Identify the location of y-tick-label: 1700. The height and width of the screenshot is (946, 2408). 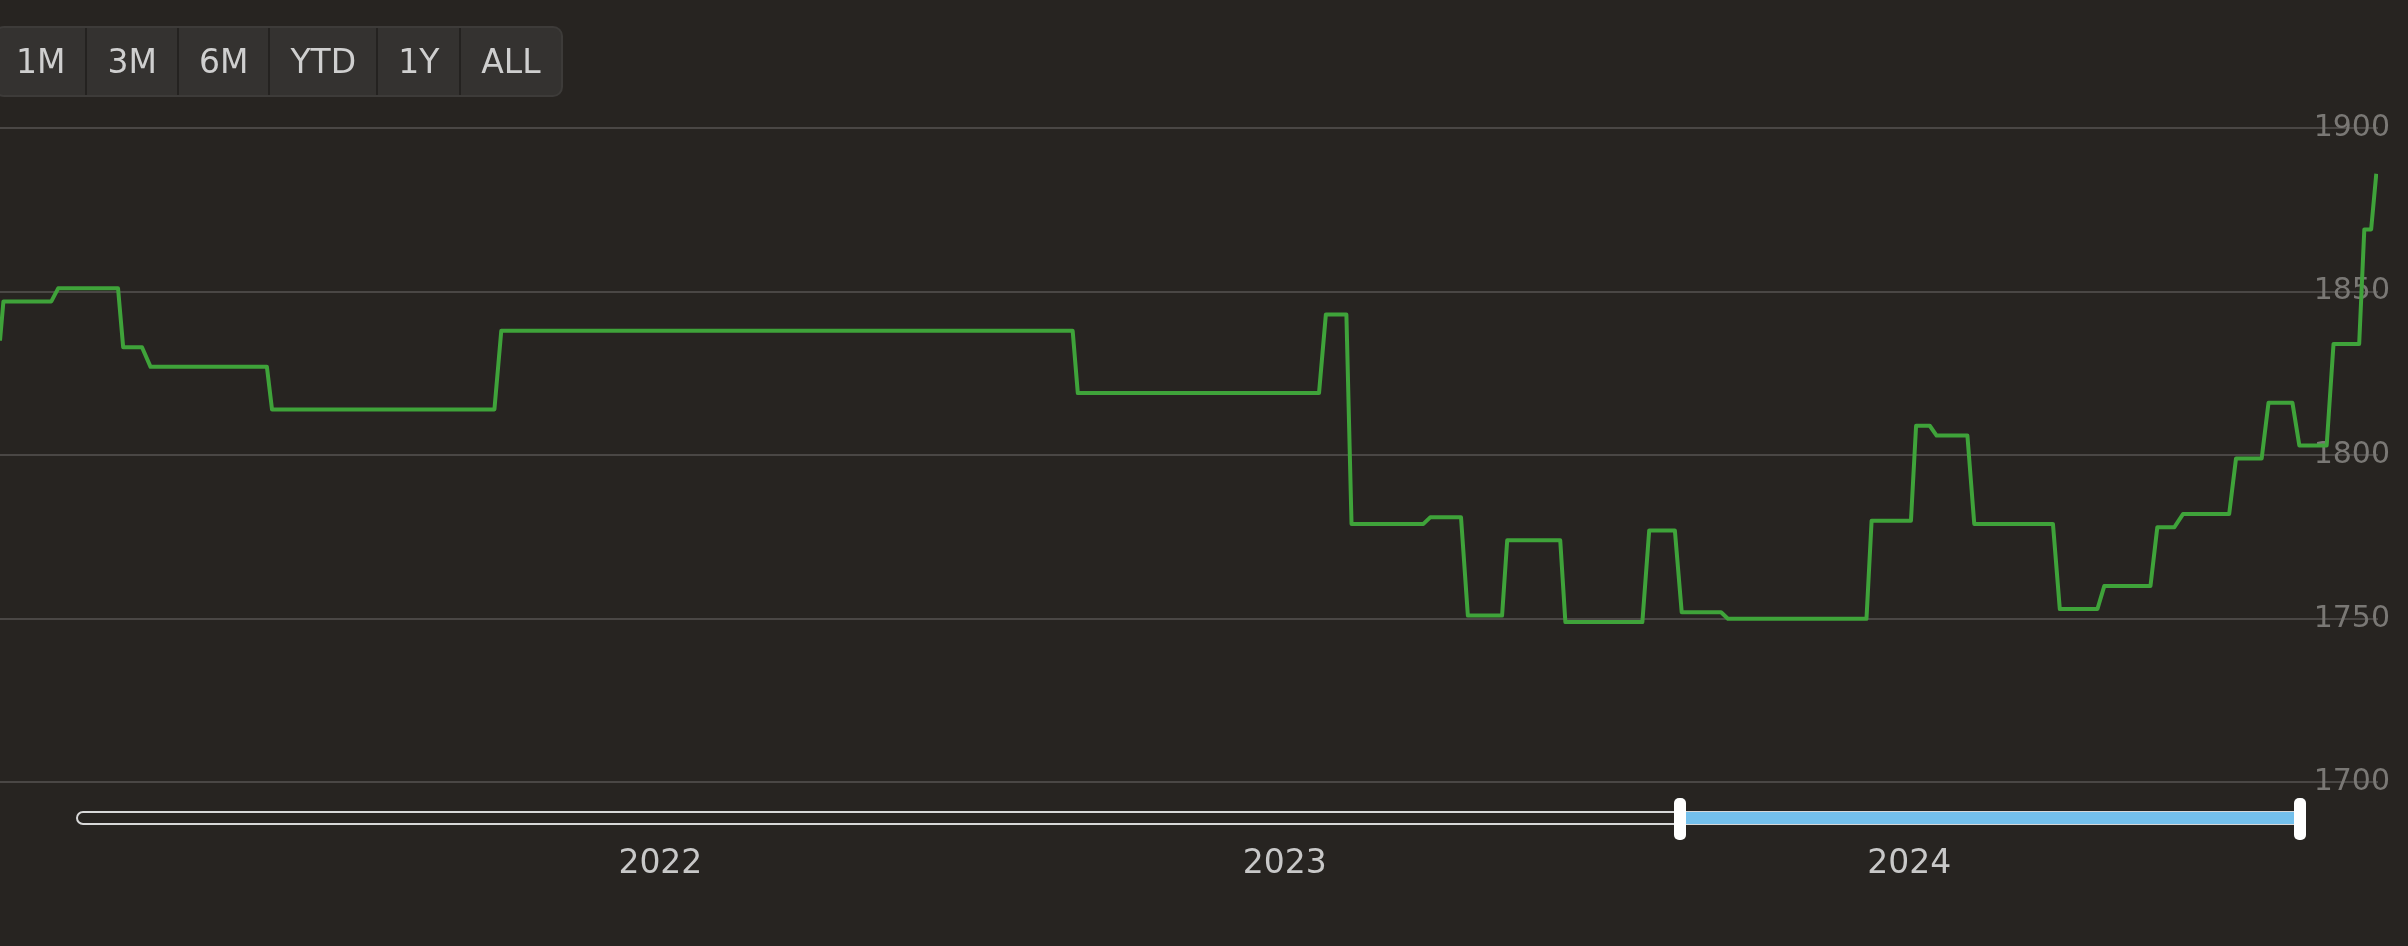
(2351, 780).